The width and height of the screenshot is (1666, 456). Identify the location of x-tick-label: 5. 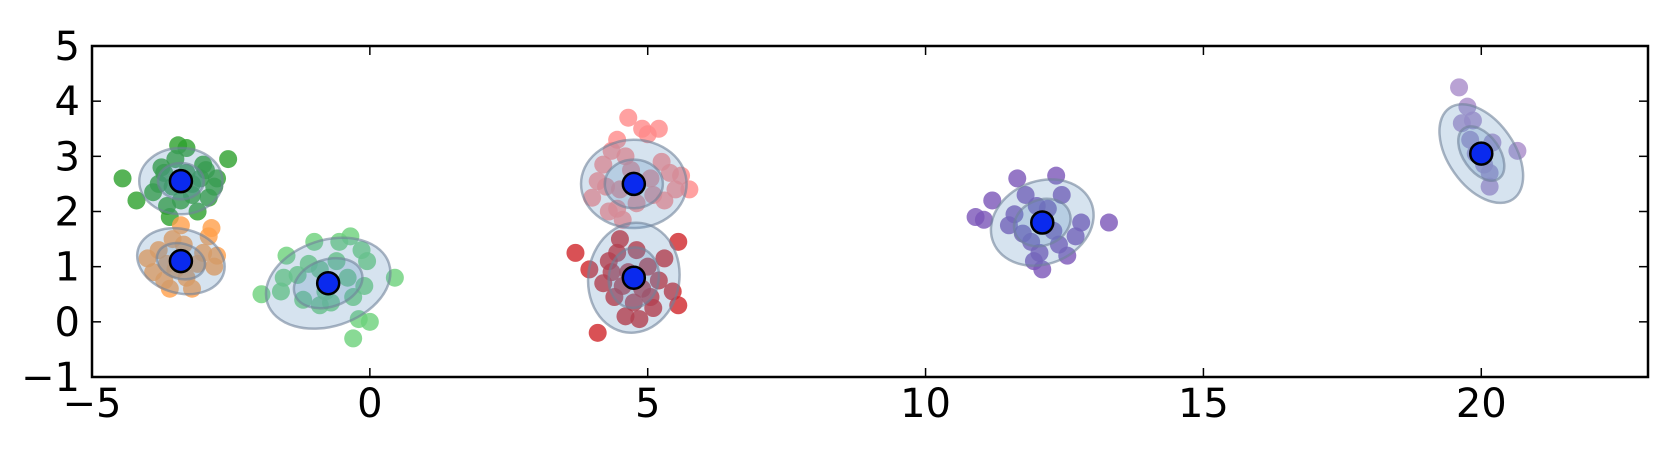
(647, 404).